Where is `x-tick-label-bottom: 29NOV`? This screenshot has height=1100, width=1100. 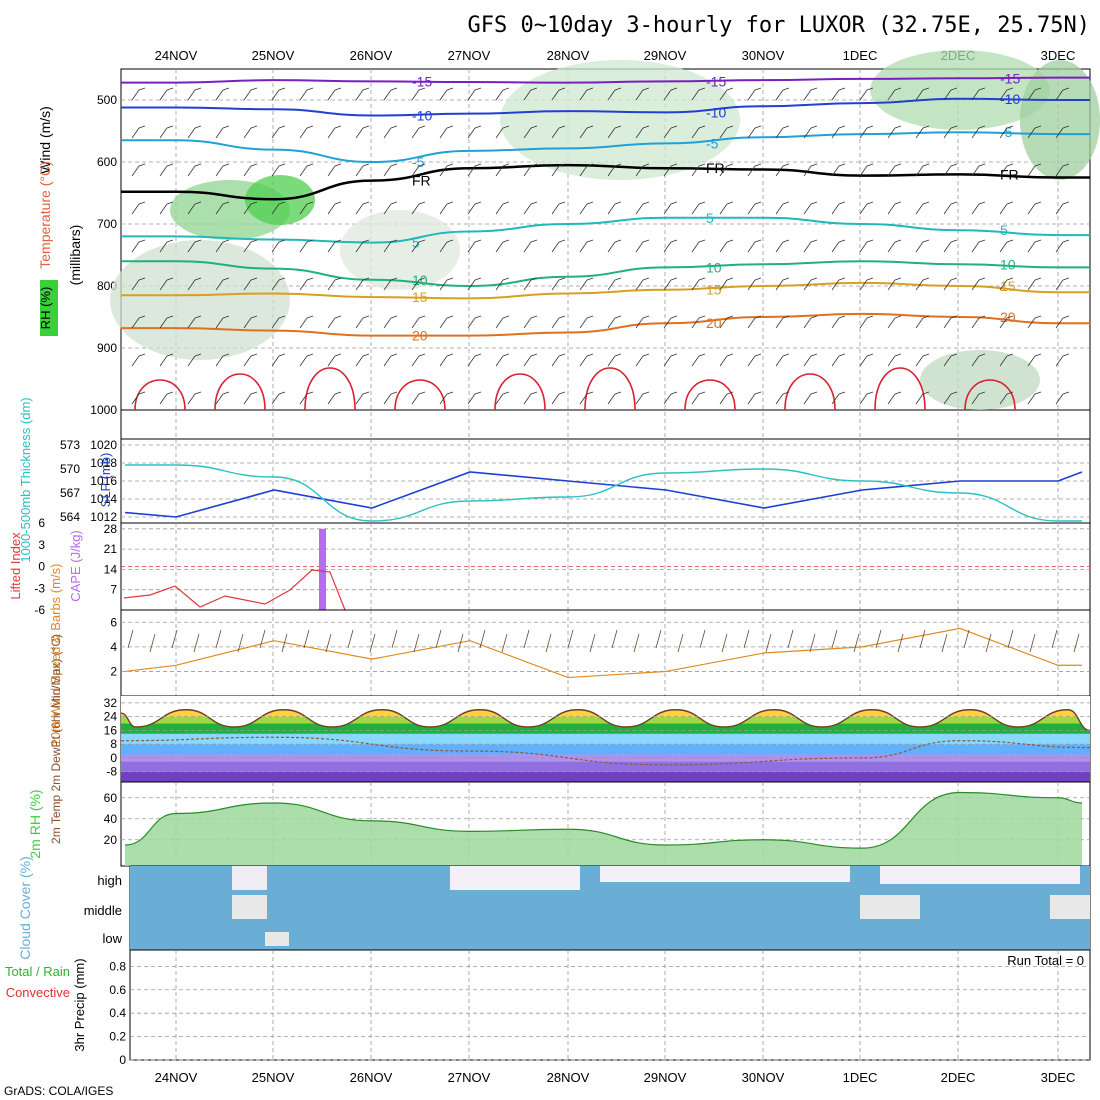 x-tick-label-bottom: 29NOV is located at coordinates (665, 1077).